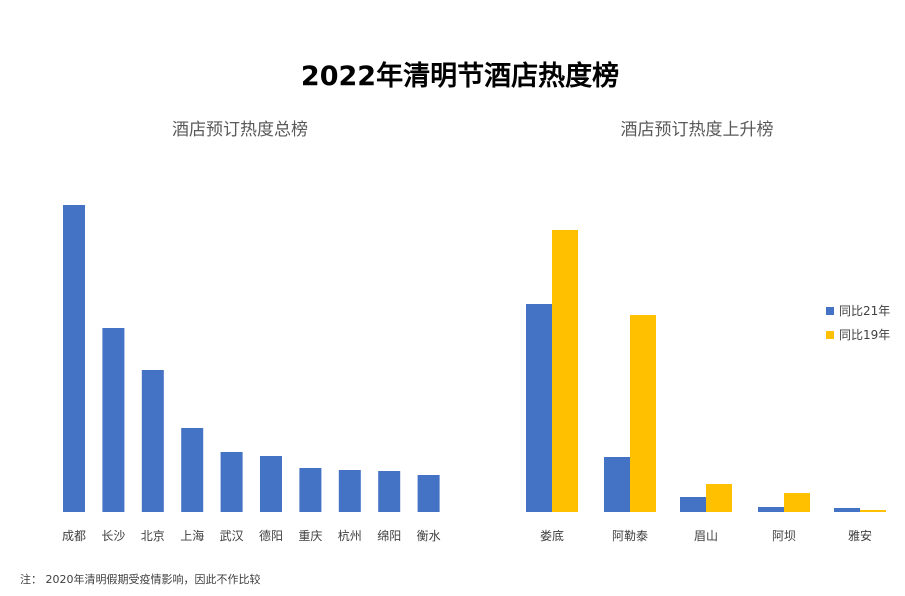  What do you see at coordinates (552, 535) in the screenshot?
I see `x-tick-label: 娄底` at bounding box center [552, 535].